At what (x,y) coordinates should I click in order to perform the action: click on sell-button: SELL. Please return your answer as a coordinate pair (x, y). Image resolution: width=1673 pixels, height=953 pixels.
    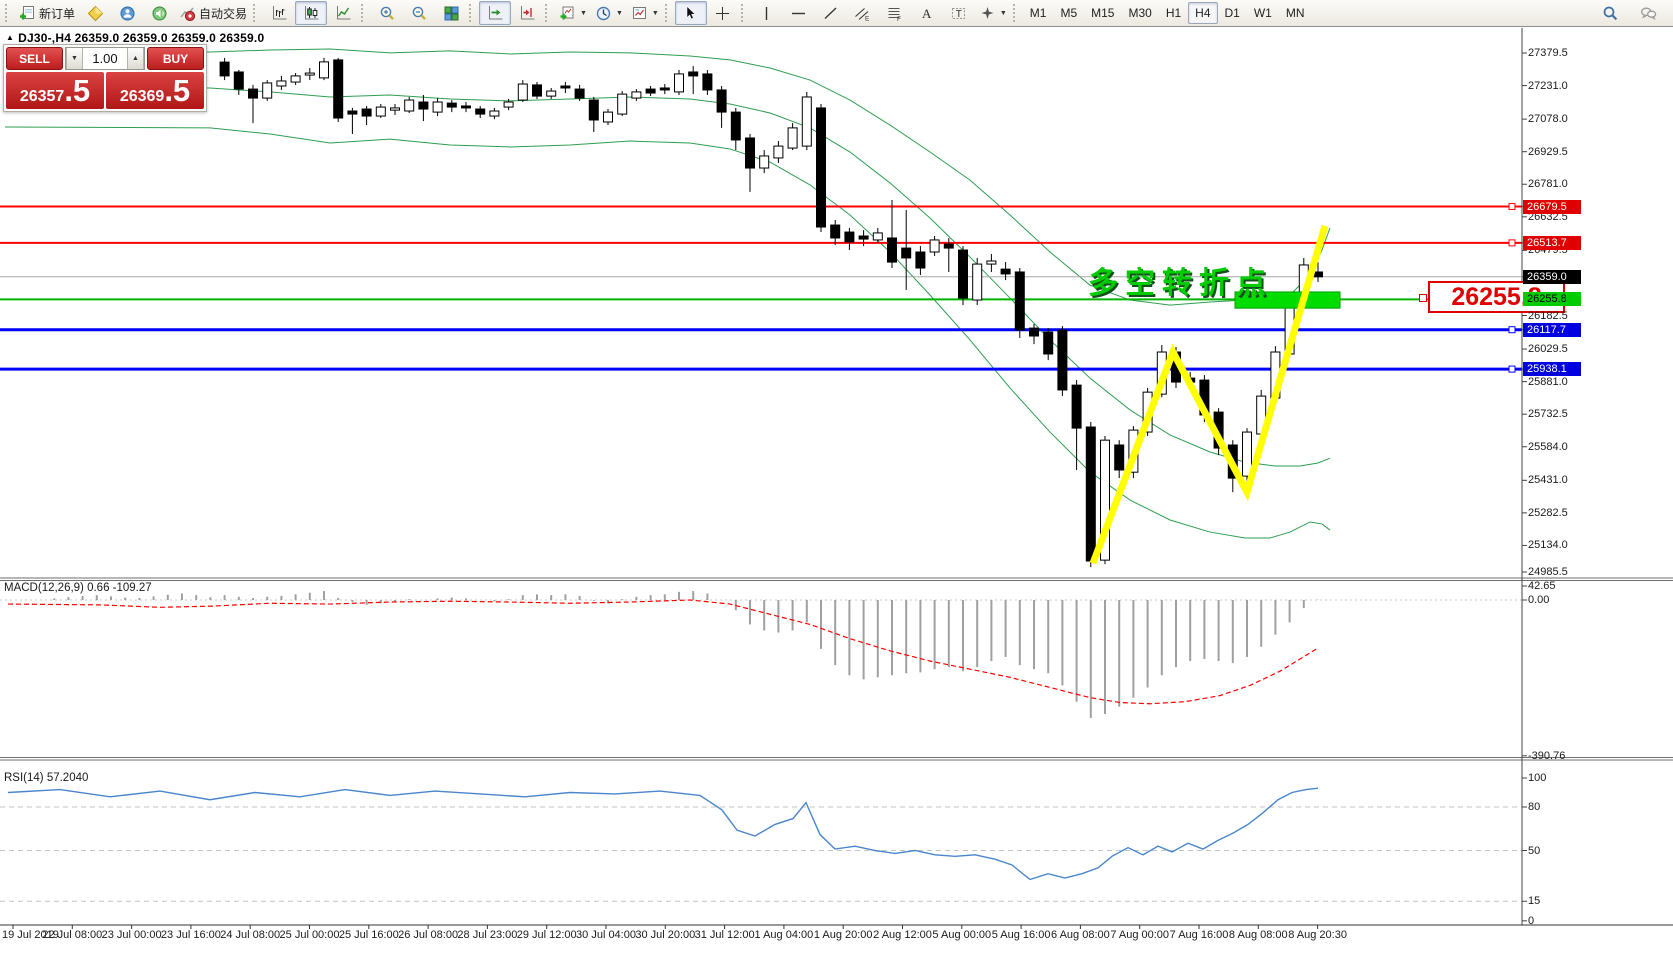
    Looking at the image, I should click on (34, 58).